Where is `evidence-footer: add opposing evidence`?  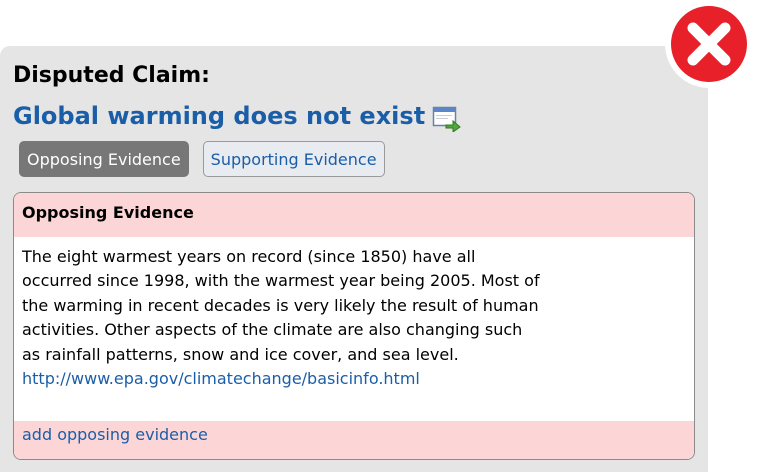
evidence-footer: add opposing evidence is located at coordinates (354, 440).